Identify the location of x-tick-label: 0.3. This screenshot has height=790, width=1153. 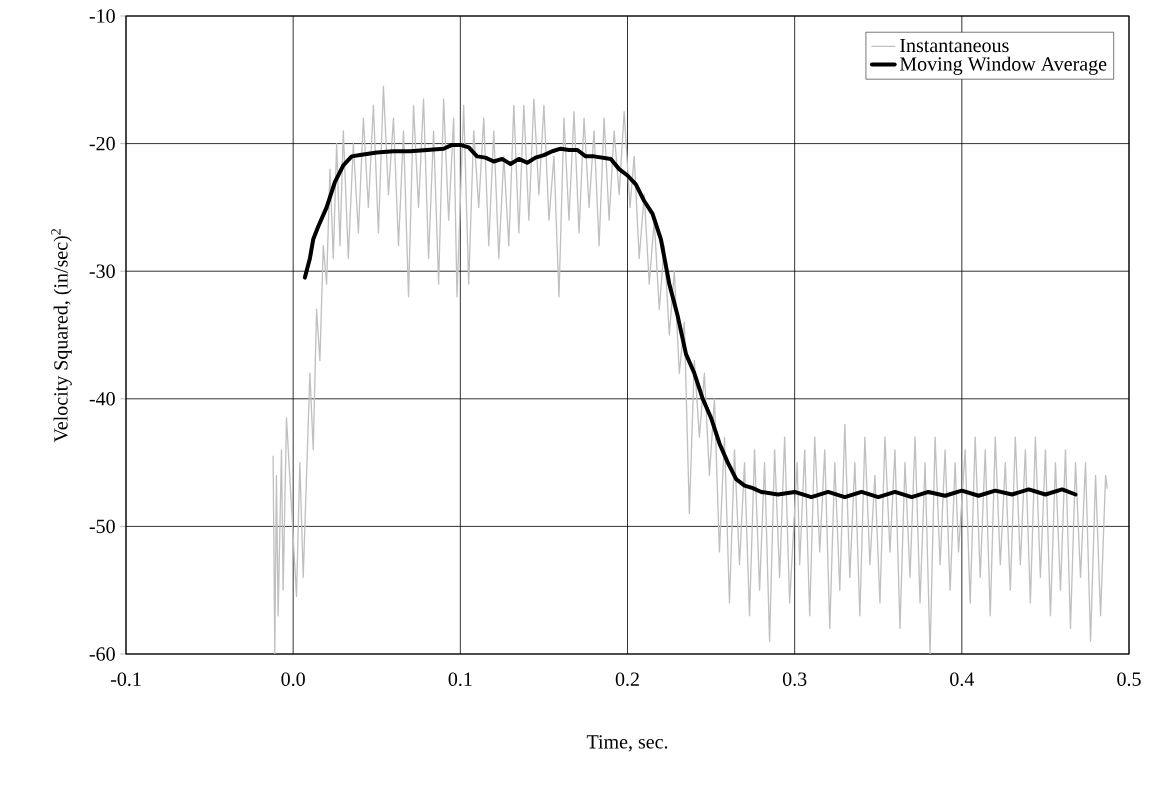
(794, 679).